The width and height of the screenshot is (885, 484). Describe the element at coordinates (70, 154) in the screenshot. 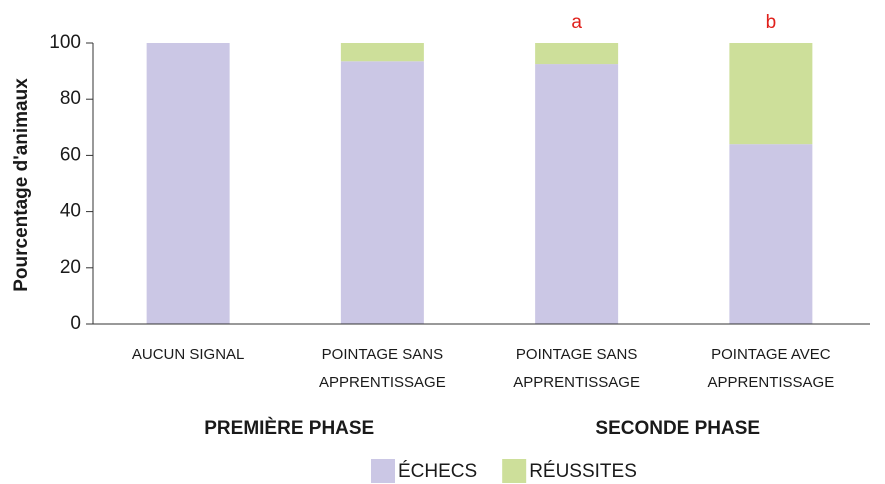

I see `y-tick-label: 60` at that location.